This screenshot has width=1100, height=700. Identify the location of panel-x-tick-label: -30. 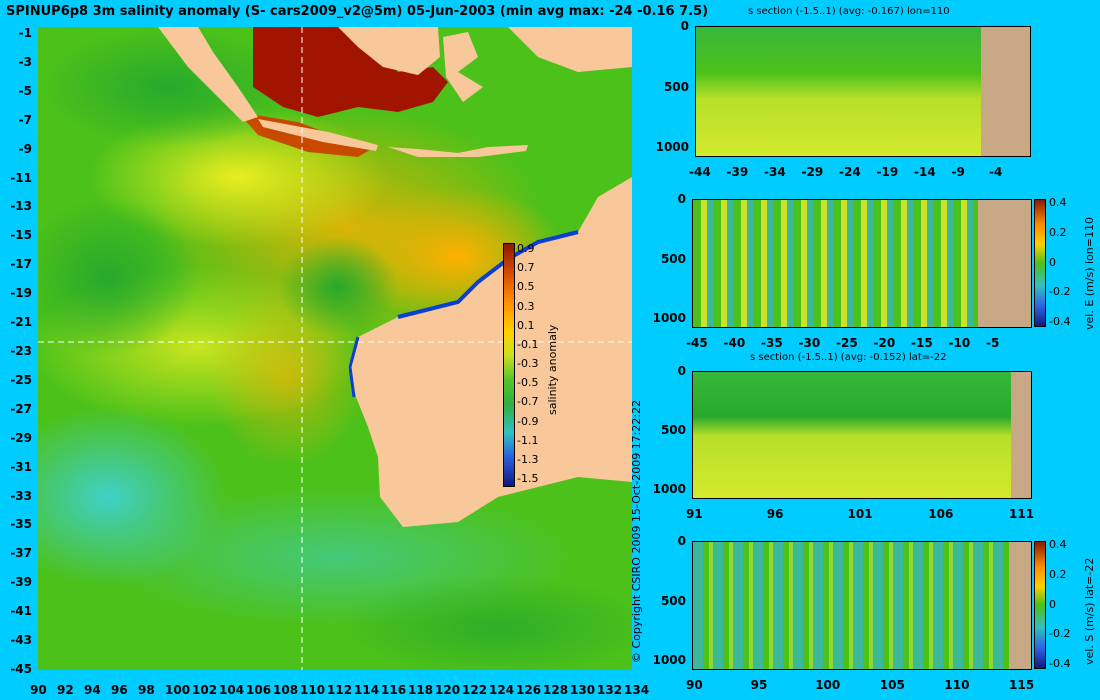
(809, 343).